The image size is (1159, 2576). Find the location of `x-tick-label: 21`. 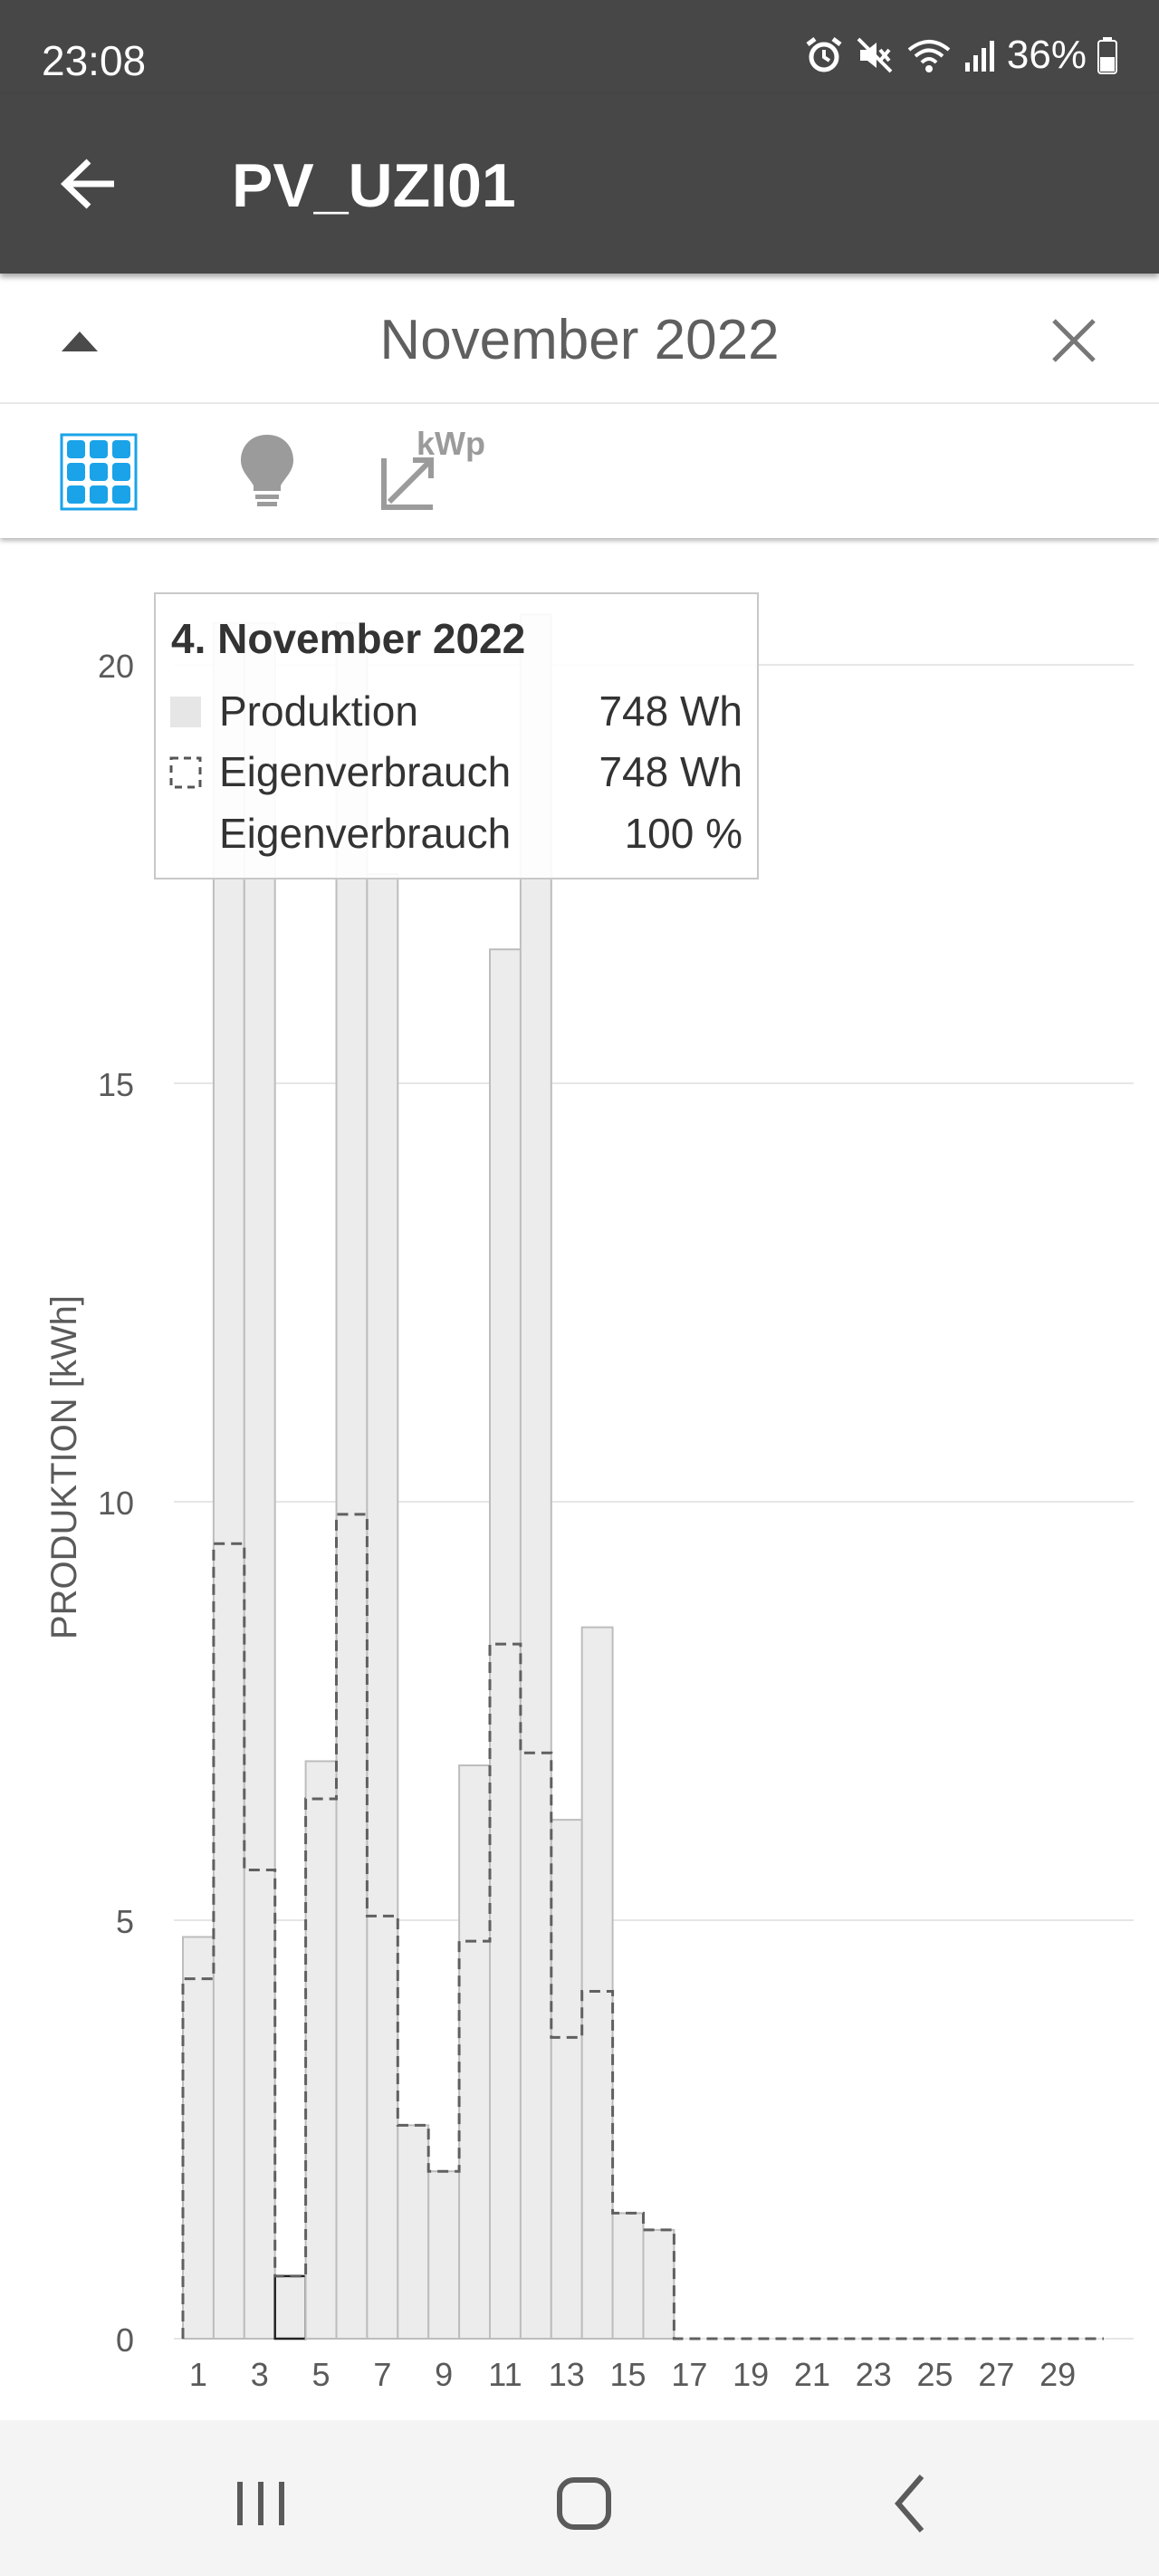

x-tick-label: 21 is located at coordinates (812, 2374).